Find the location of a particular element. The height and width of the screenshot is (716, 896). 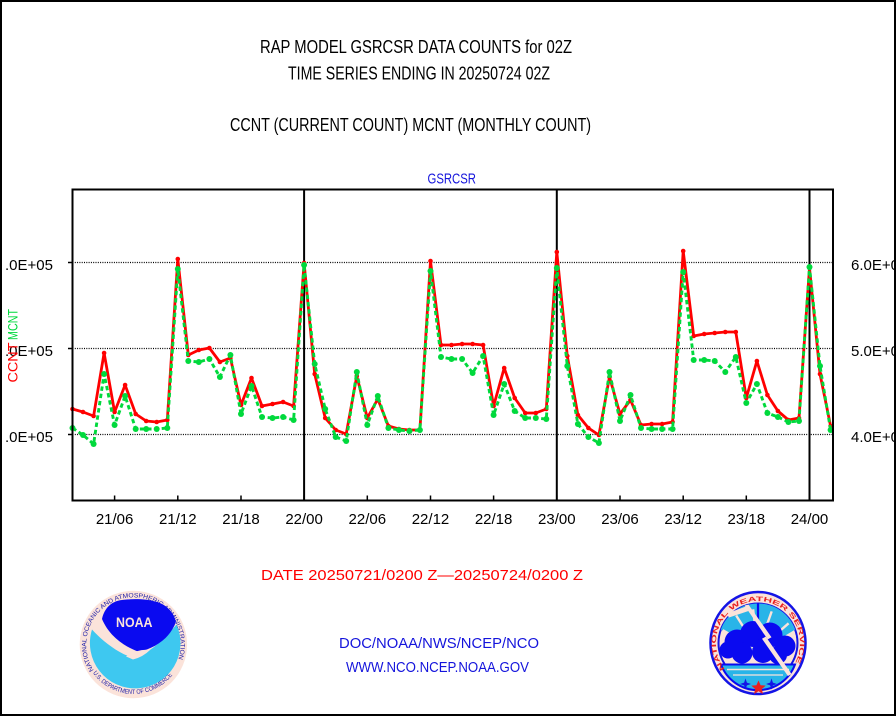

svg-text: MCNT is located at coordinates (13, 324).